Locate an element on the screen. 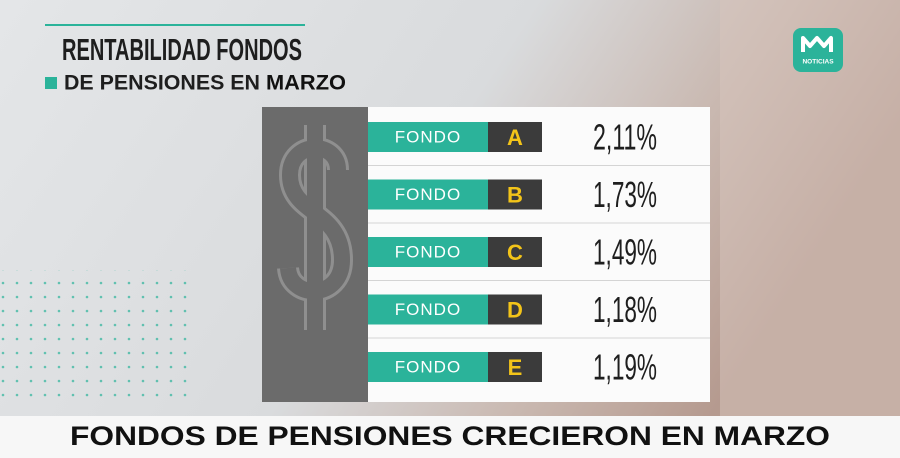 The height and width of the screenshot is (458, 900). footer-headline: FONDOS DE PENSIONES CRECIERON EN MARZO is located at coordinates (450, 436).